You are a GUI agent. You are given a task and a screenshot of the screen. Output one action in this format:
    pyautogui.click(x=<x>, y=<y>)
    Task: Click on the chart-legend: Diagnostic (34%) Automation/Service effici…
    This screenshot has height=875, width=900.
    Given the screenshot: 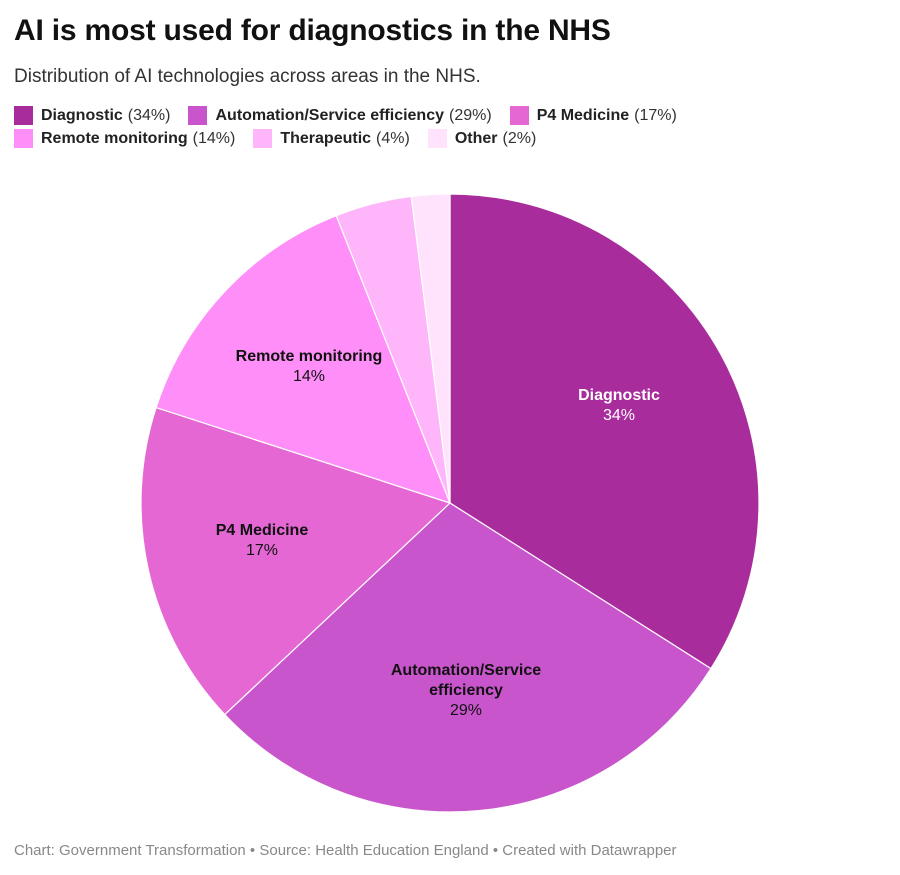 What is the action you would take?
    pyautogui.click(x=454, y=127)
    